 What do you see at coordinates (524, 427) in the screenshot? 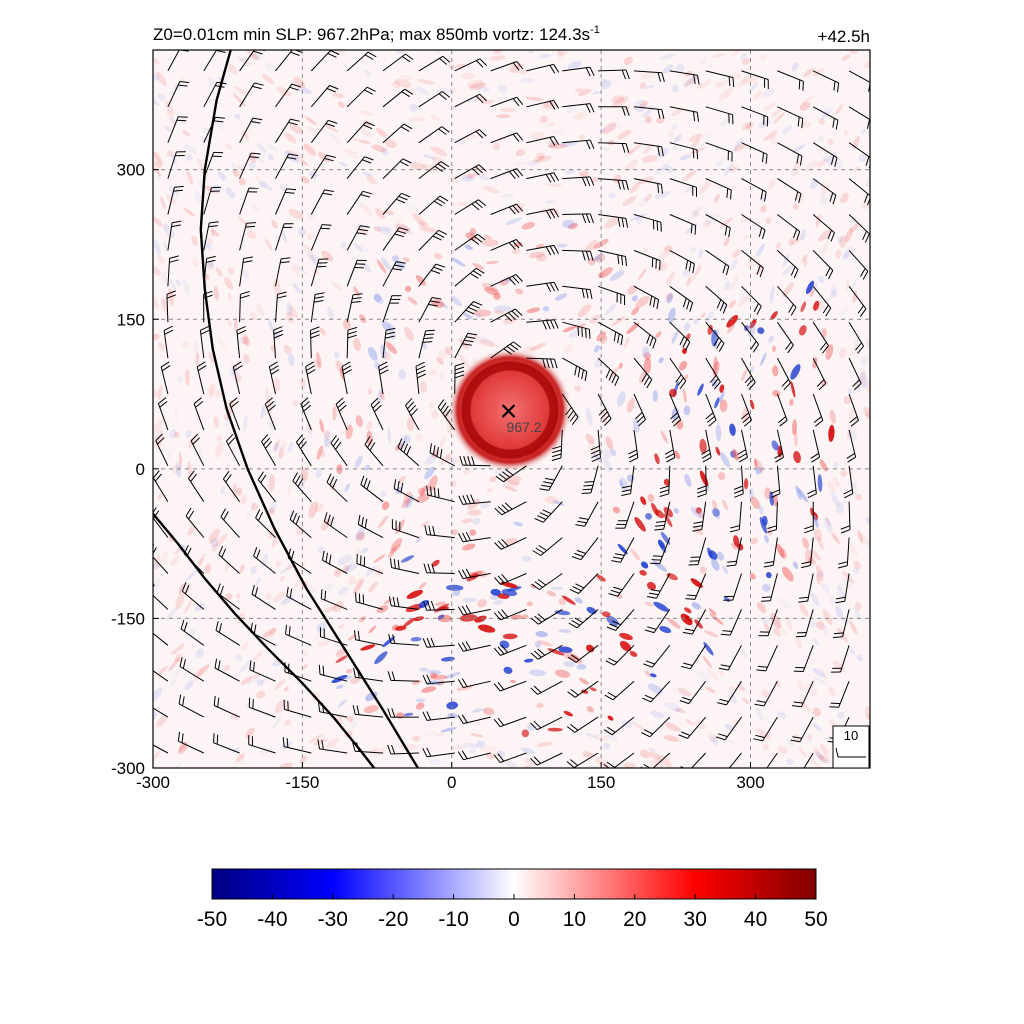
I see `min-slp-label: 967.2` at bounding box center [524, 427].